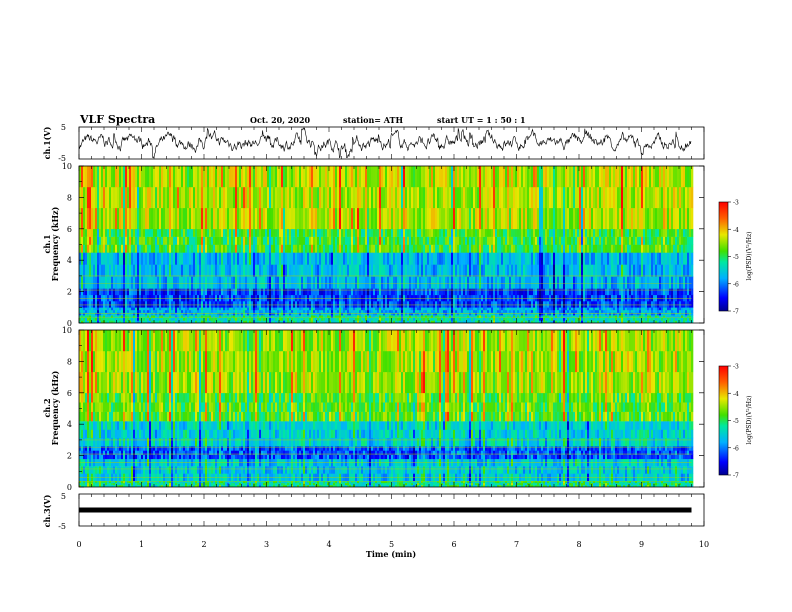 This screenshot has width=792, height=612. What do you see at coordinates (69, 323) in the screenshot?
I see `ch1-spectrogram-ytick-label: 0` at bounding box center [69, 323].